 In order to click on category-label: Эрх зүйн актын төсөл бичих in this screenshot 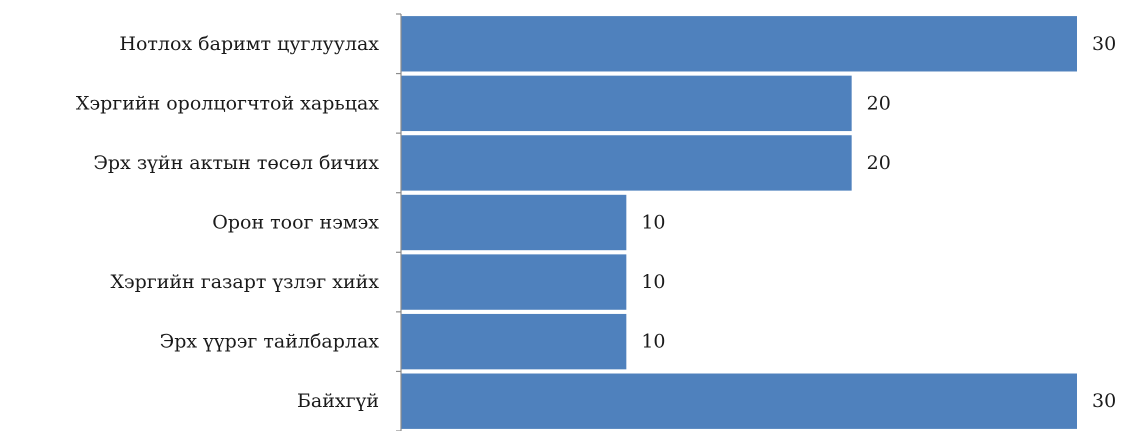, I will do `click(236, 163)`.